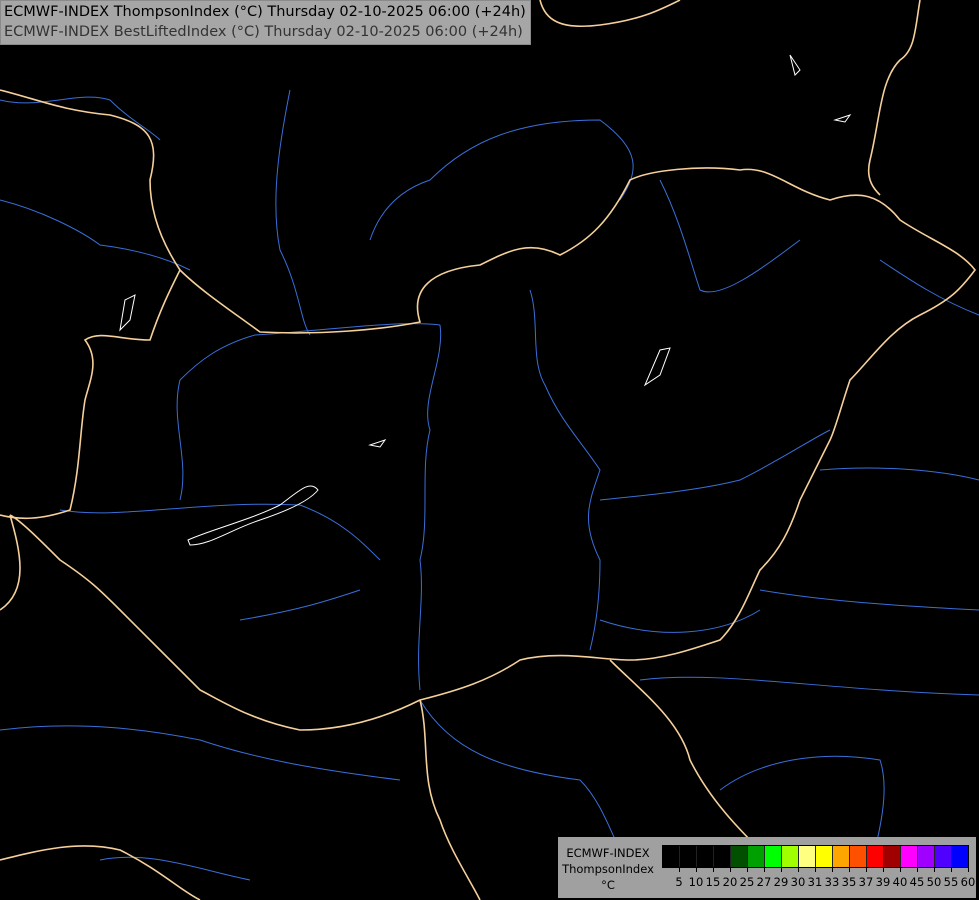  I want to click on legend-title: ECMWF-INDEX ThompsonIndex °C, so click(608, 869).